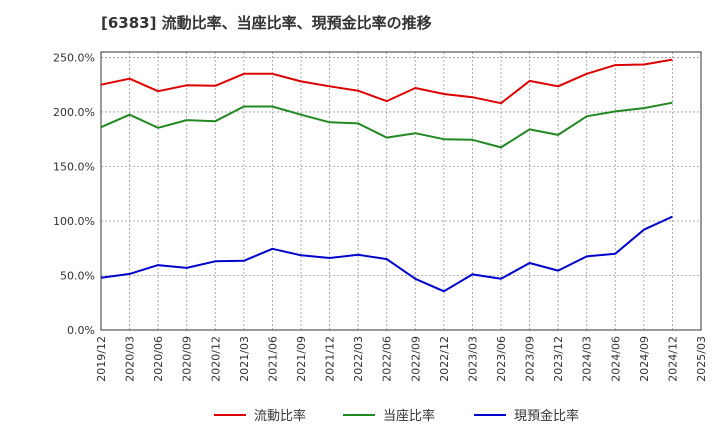  What do you see at coordinates (701, 359) in the screenshot?
I see `x-tick-label: 2025/03` at bounding box center [701, 359].